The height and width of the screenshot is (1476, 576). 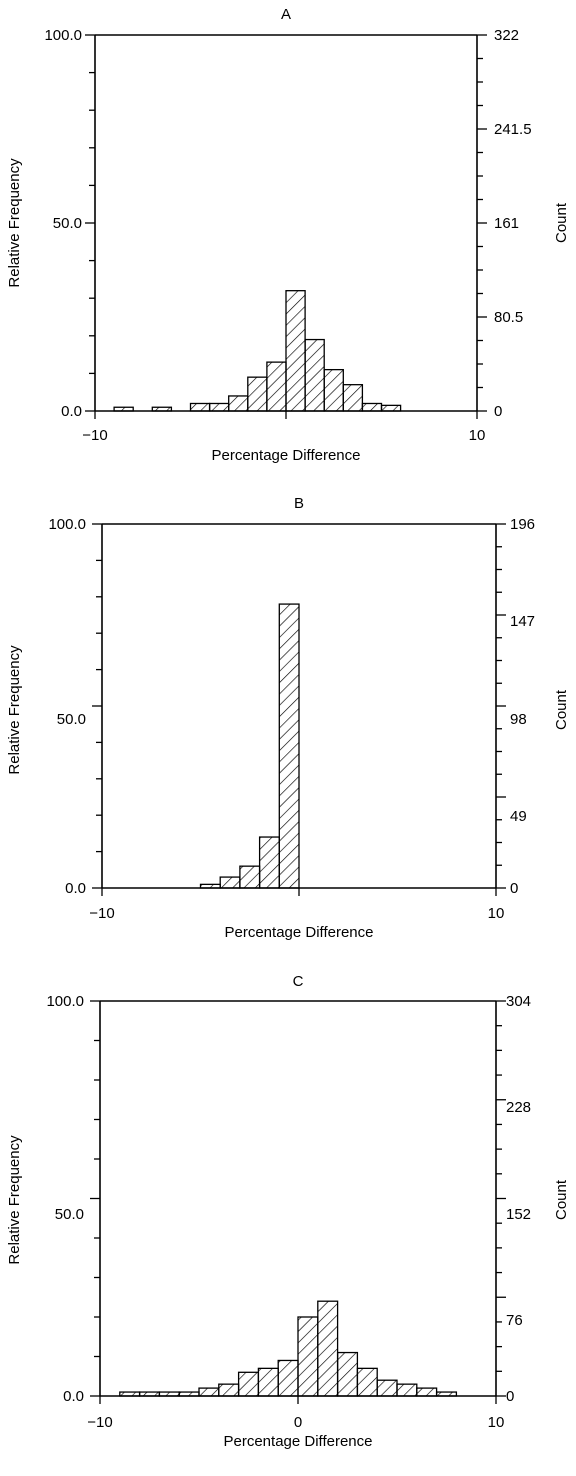 I want to click on y2-tick-label: 241.5, so click(x=513, y=129).